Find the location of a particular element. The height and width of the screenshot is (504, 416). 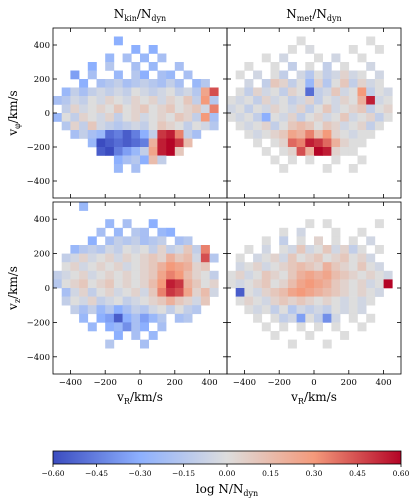

x-tick-label: −200 is located at coordinates (279, 383).